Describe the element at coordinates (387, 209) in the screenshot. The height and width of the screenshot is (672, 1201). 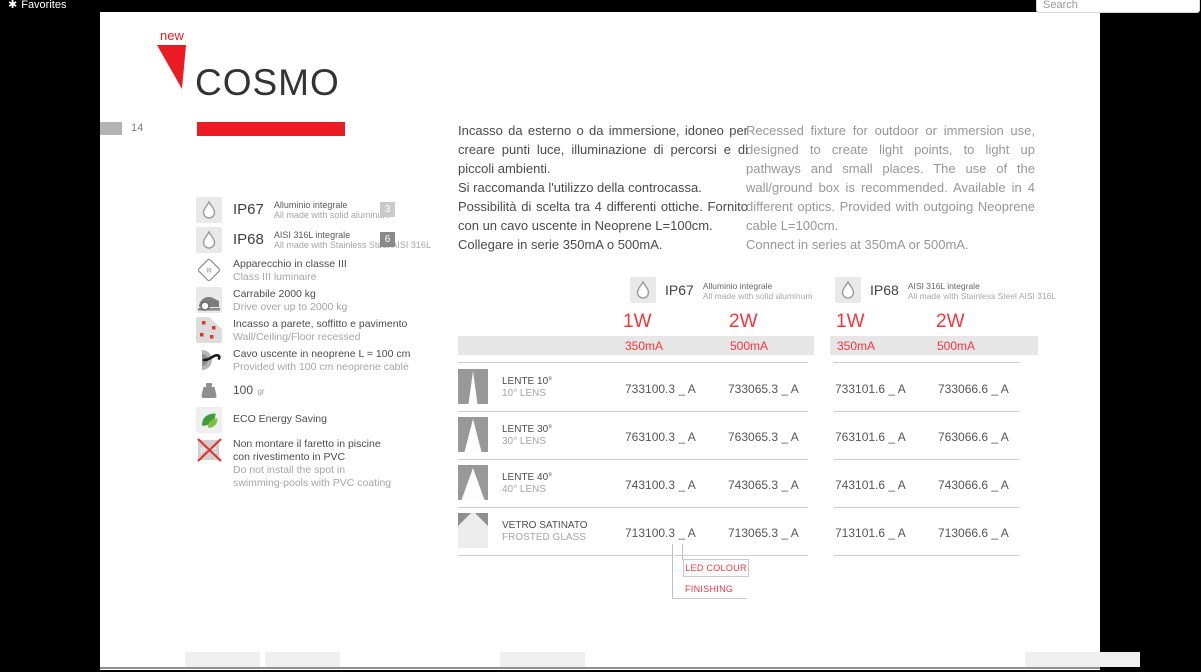
I see `count-badge: 3` at that location.